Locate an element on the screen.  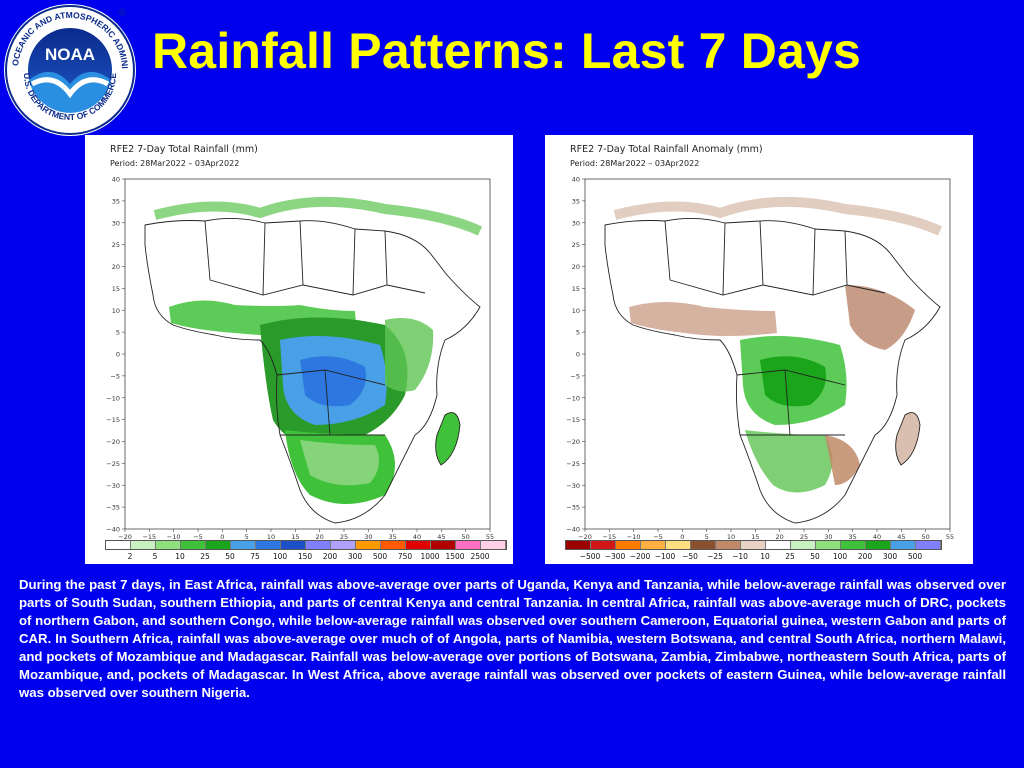
lon-tick-label: 30 is located at coordinates (828, 537).